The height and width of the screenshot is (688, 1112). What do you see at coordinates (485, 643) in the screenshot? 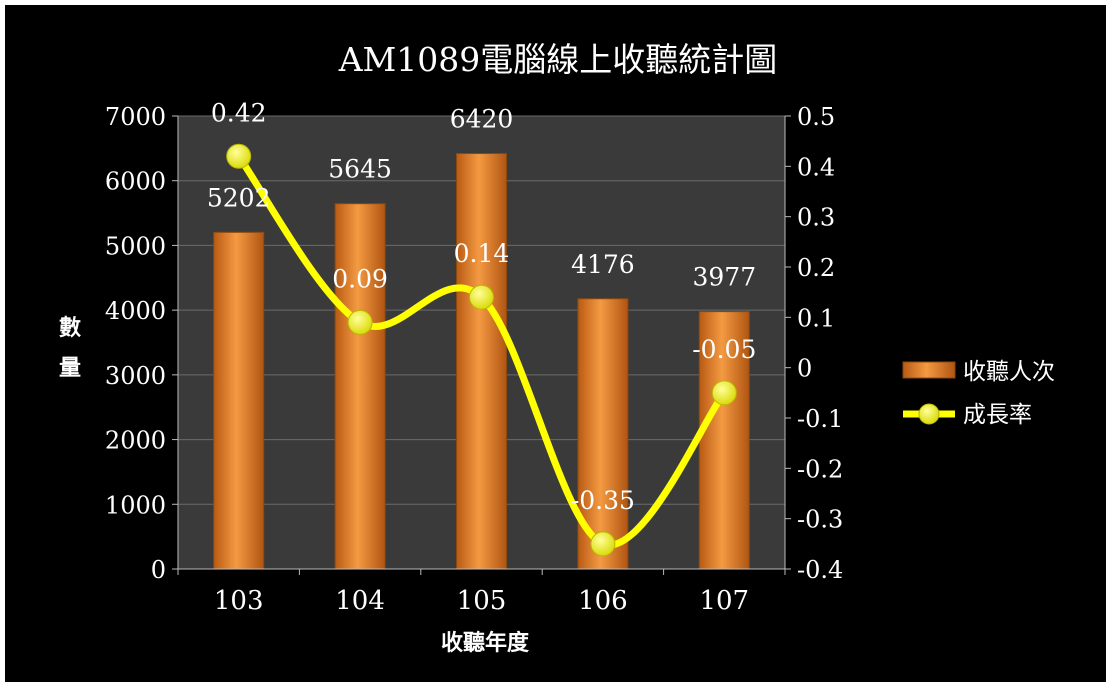
I see `x-axis-title: 收聽年度` at bounding box center [485, 643].